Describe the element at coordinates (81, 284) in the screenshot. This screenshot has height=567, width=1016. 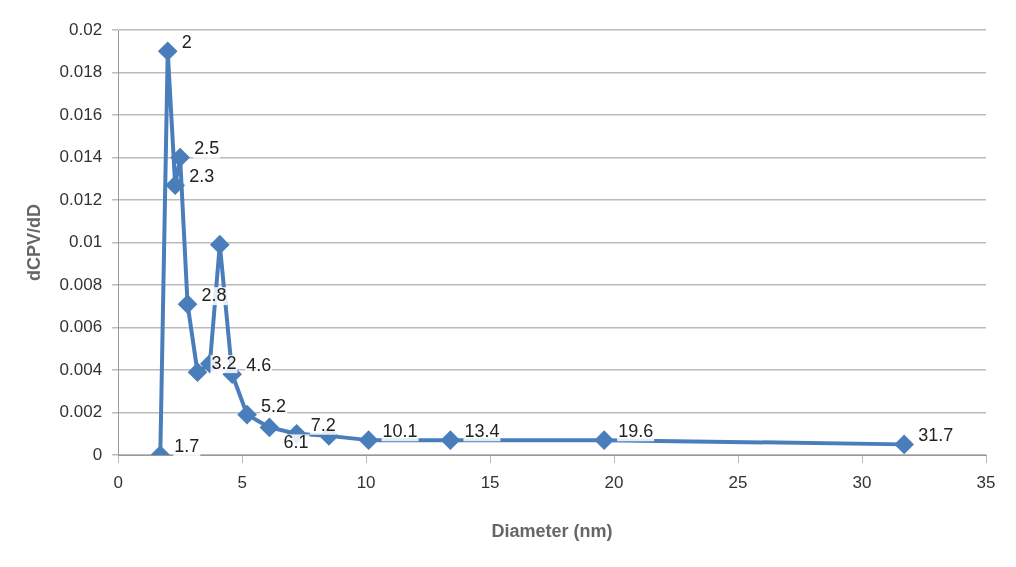
I see `y-tick-label: 0.008` at that location.